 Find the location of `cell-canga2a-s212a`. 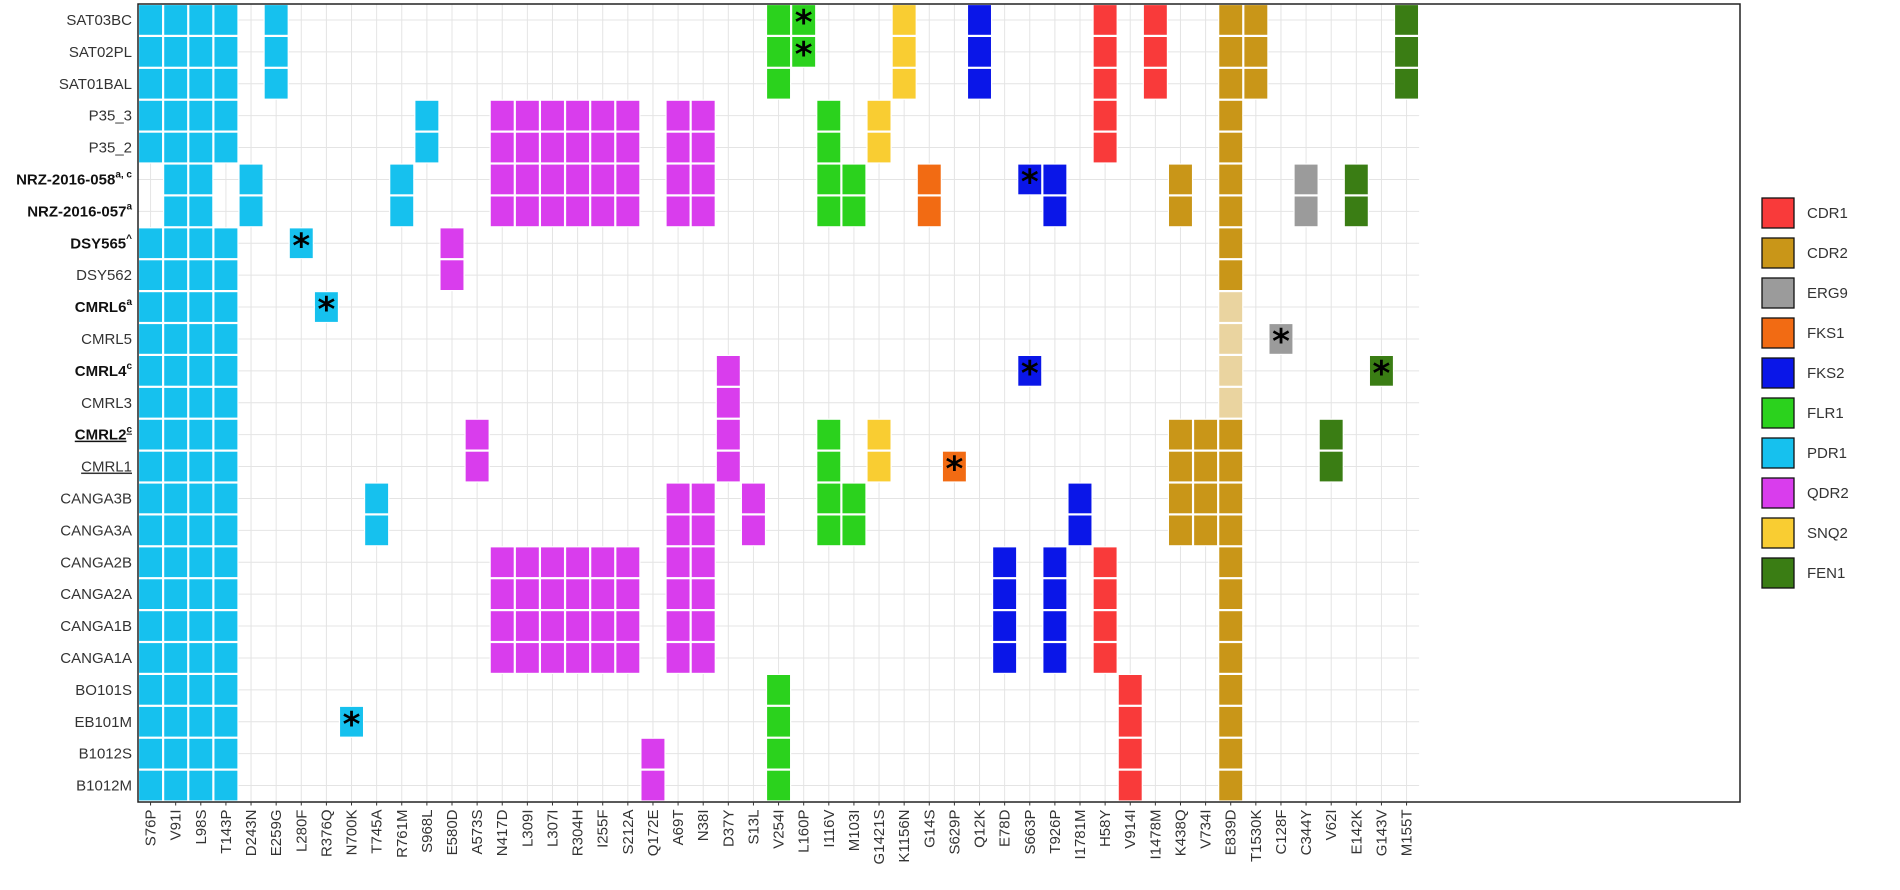

cell-canga2a-s212a is located at coordinates (628, 594).